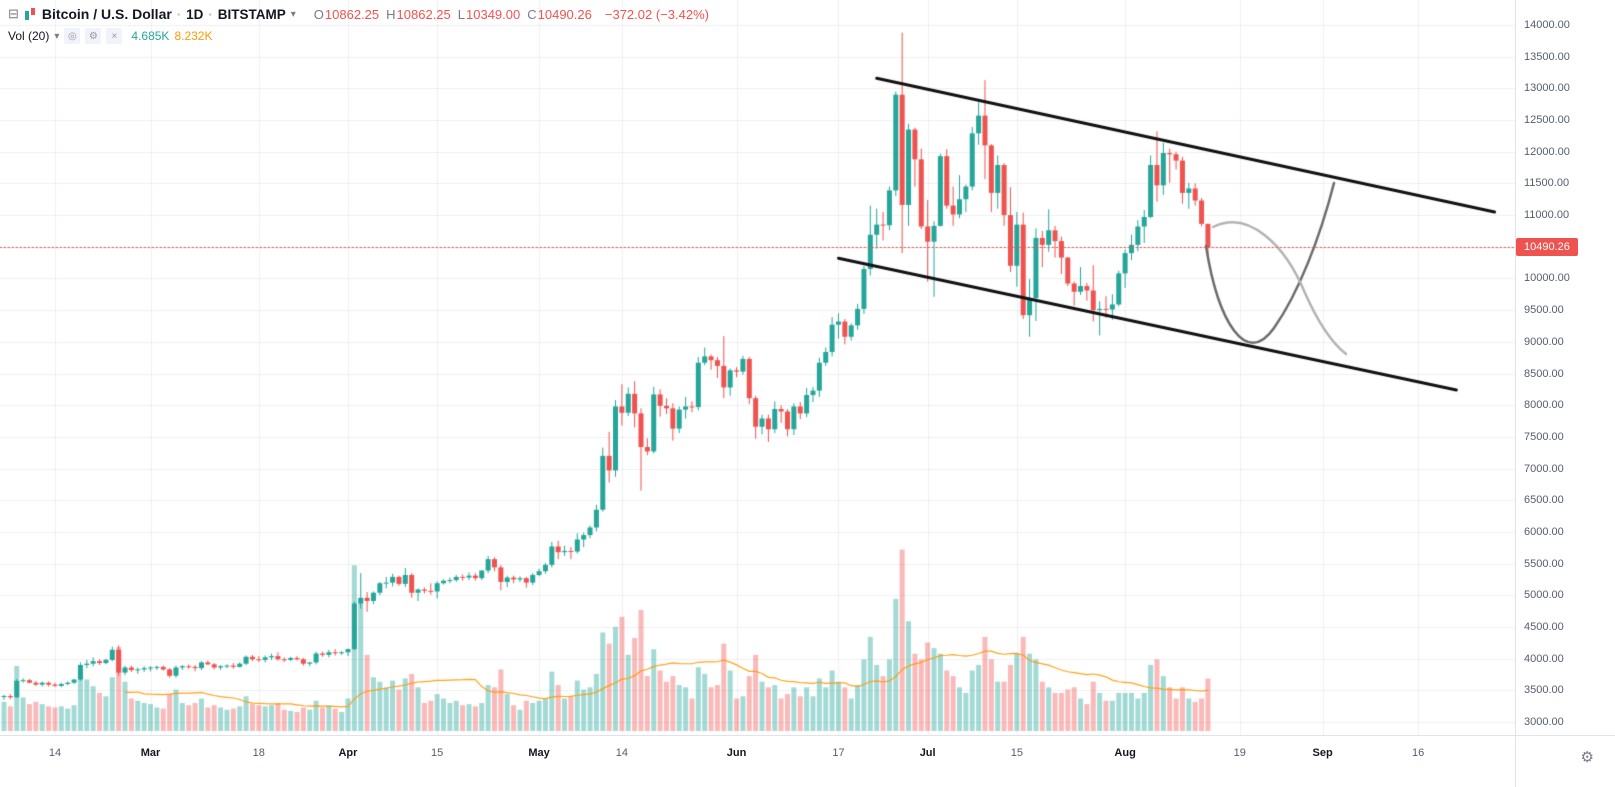 The image size is (1615, 787). What do you see at coordinates (251, 14) in the screenshot?
I see `exchange-label: BITSTAMP` at bounding box center [251, 14].